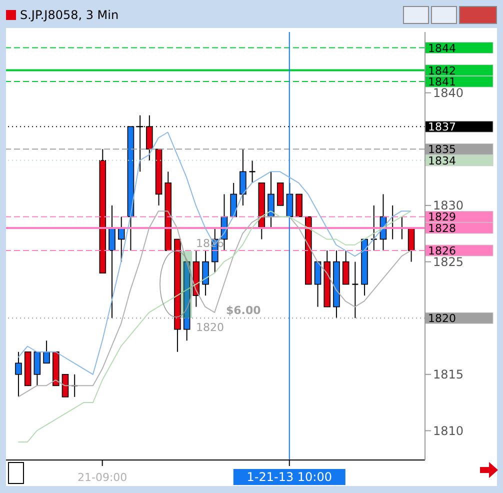  Describe the element at coordinates (442, 319) in the screenshot. I see `ref-line-label: 1820` at that location.